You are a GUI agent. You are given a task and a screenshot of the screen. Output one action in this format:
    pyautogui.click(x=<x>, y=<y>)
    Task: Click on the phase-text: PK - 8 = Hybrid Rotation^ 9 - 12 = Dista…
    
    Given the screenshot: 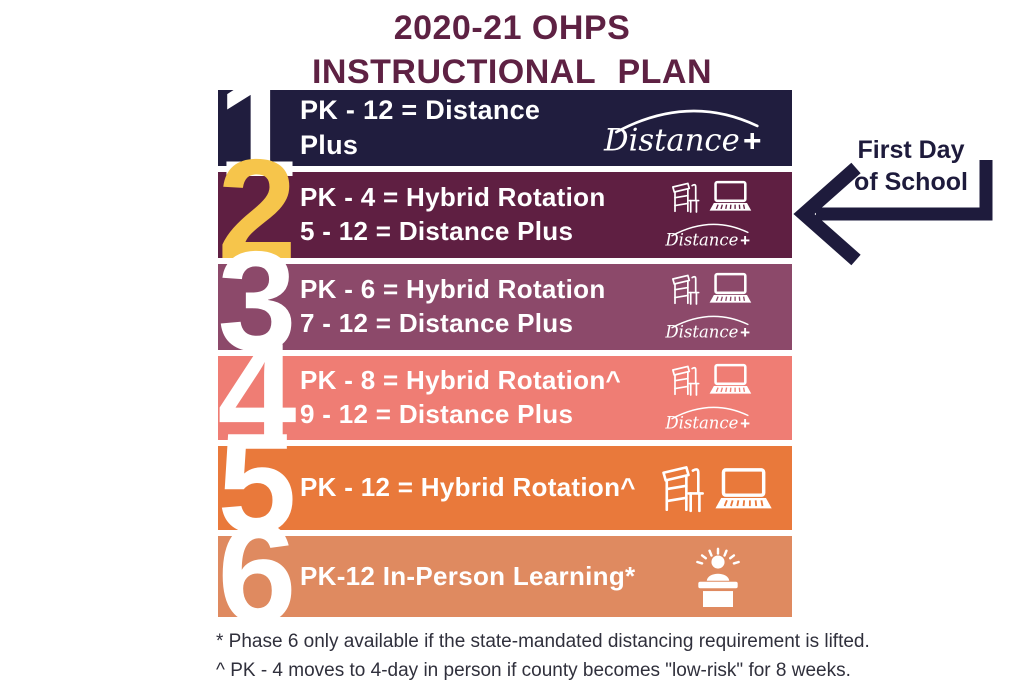 What is the action you would take?
    pyautogui.click(x=460, y=398)
    